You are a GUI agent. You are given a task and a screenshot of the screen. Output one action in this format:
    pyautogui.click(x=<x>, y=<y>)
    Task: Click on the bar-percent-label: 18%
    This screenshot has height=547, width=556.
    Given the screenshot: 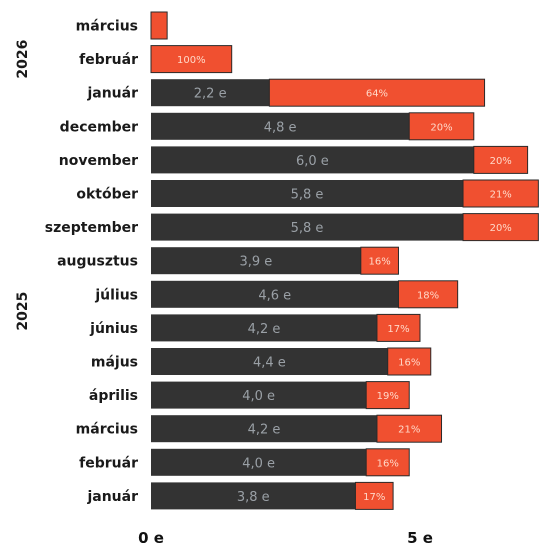 What is the action you would take?
    pyautogui.click(x=428, y=295)
    